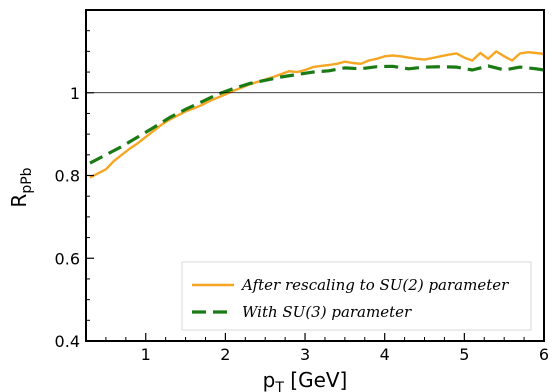  I want to click on y-axis-label: RpPb, so click(21, 187).